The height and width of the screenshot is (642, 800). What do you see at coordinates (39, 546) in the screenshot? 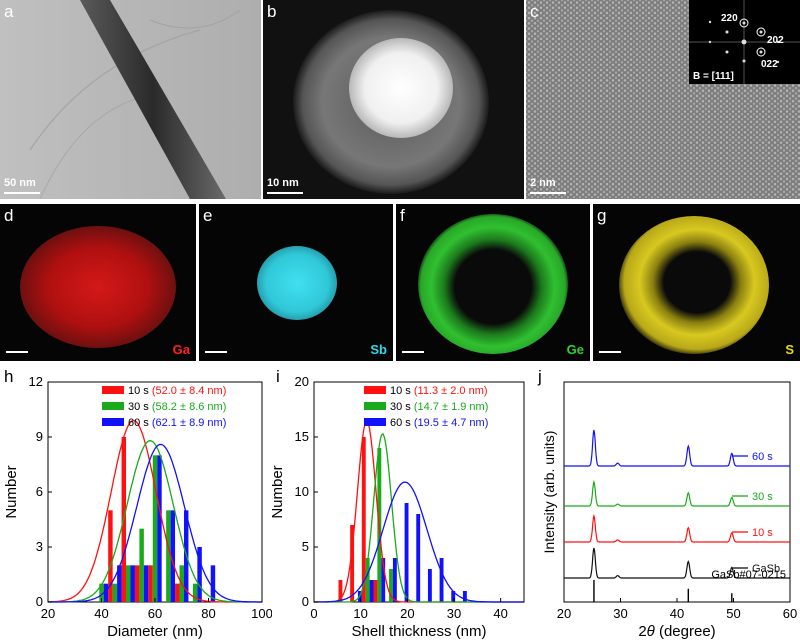
I see `y-tick-label: 3` at bounding box center [39, 546].